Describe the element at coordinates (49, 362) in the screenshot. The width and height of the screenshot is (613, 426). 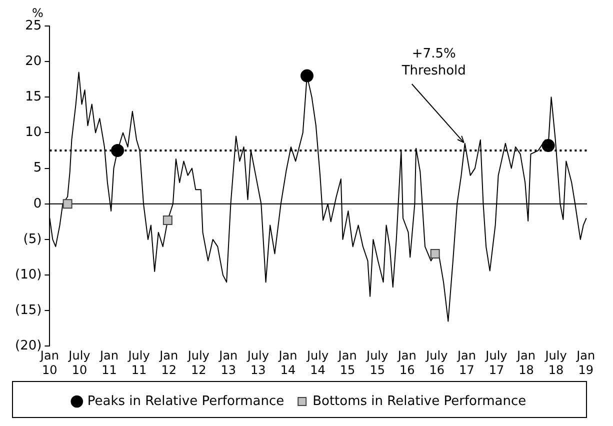
I see `x-tick-label: Jan 10` at that location.